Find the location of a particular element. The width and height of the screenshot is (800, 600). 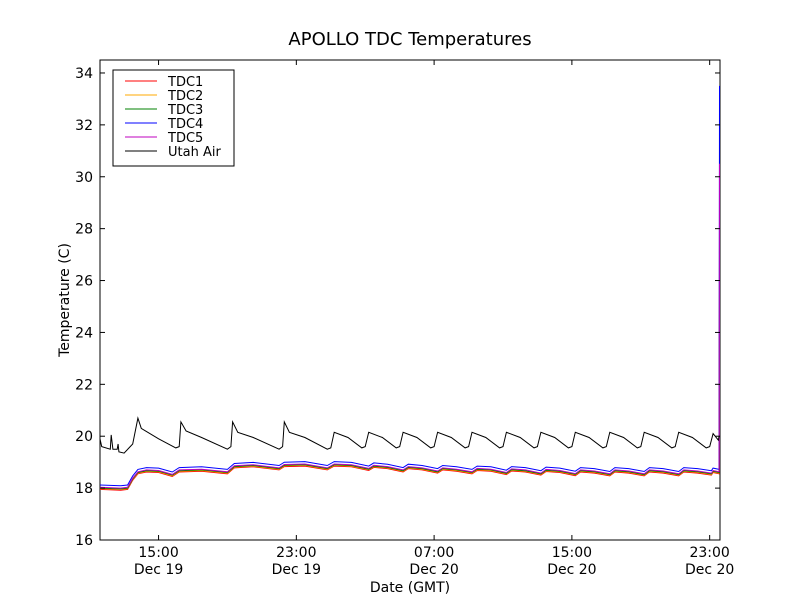

legend-label: TDC5 is located at coordinates (185, 138).